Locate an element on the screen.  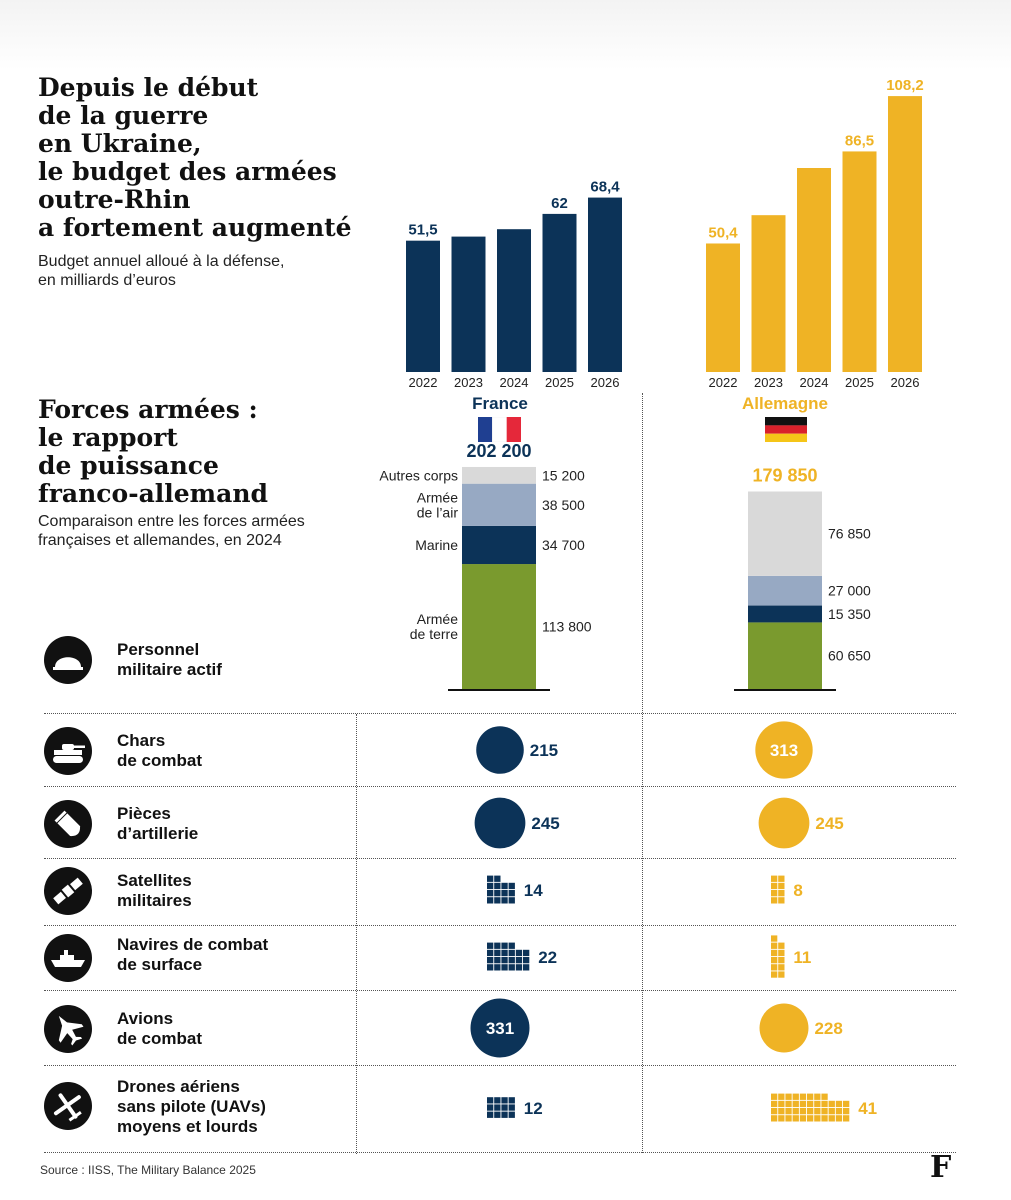
personnel-value-label: 60 650 is located at coordinates (849, 656).